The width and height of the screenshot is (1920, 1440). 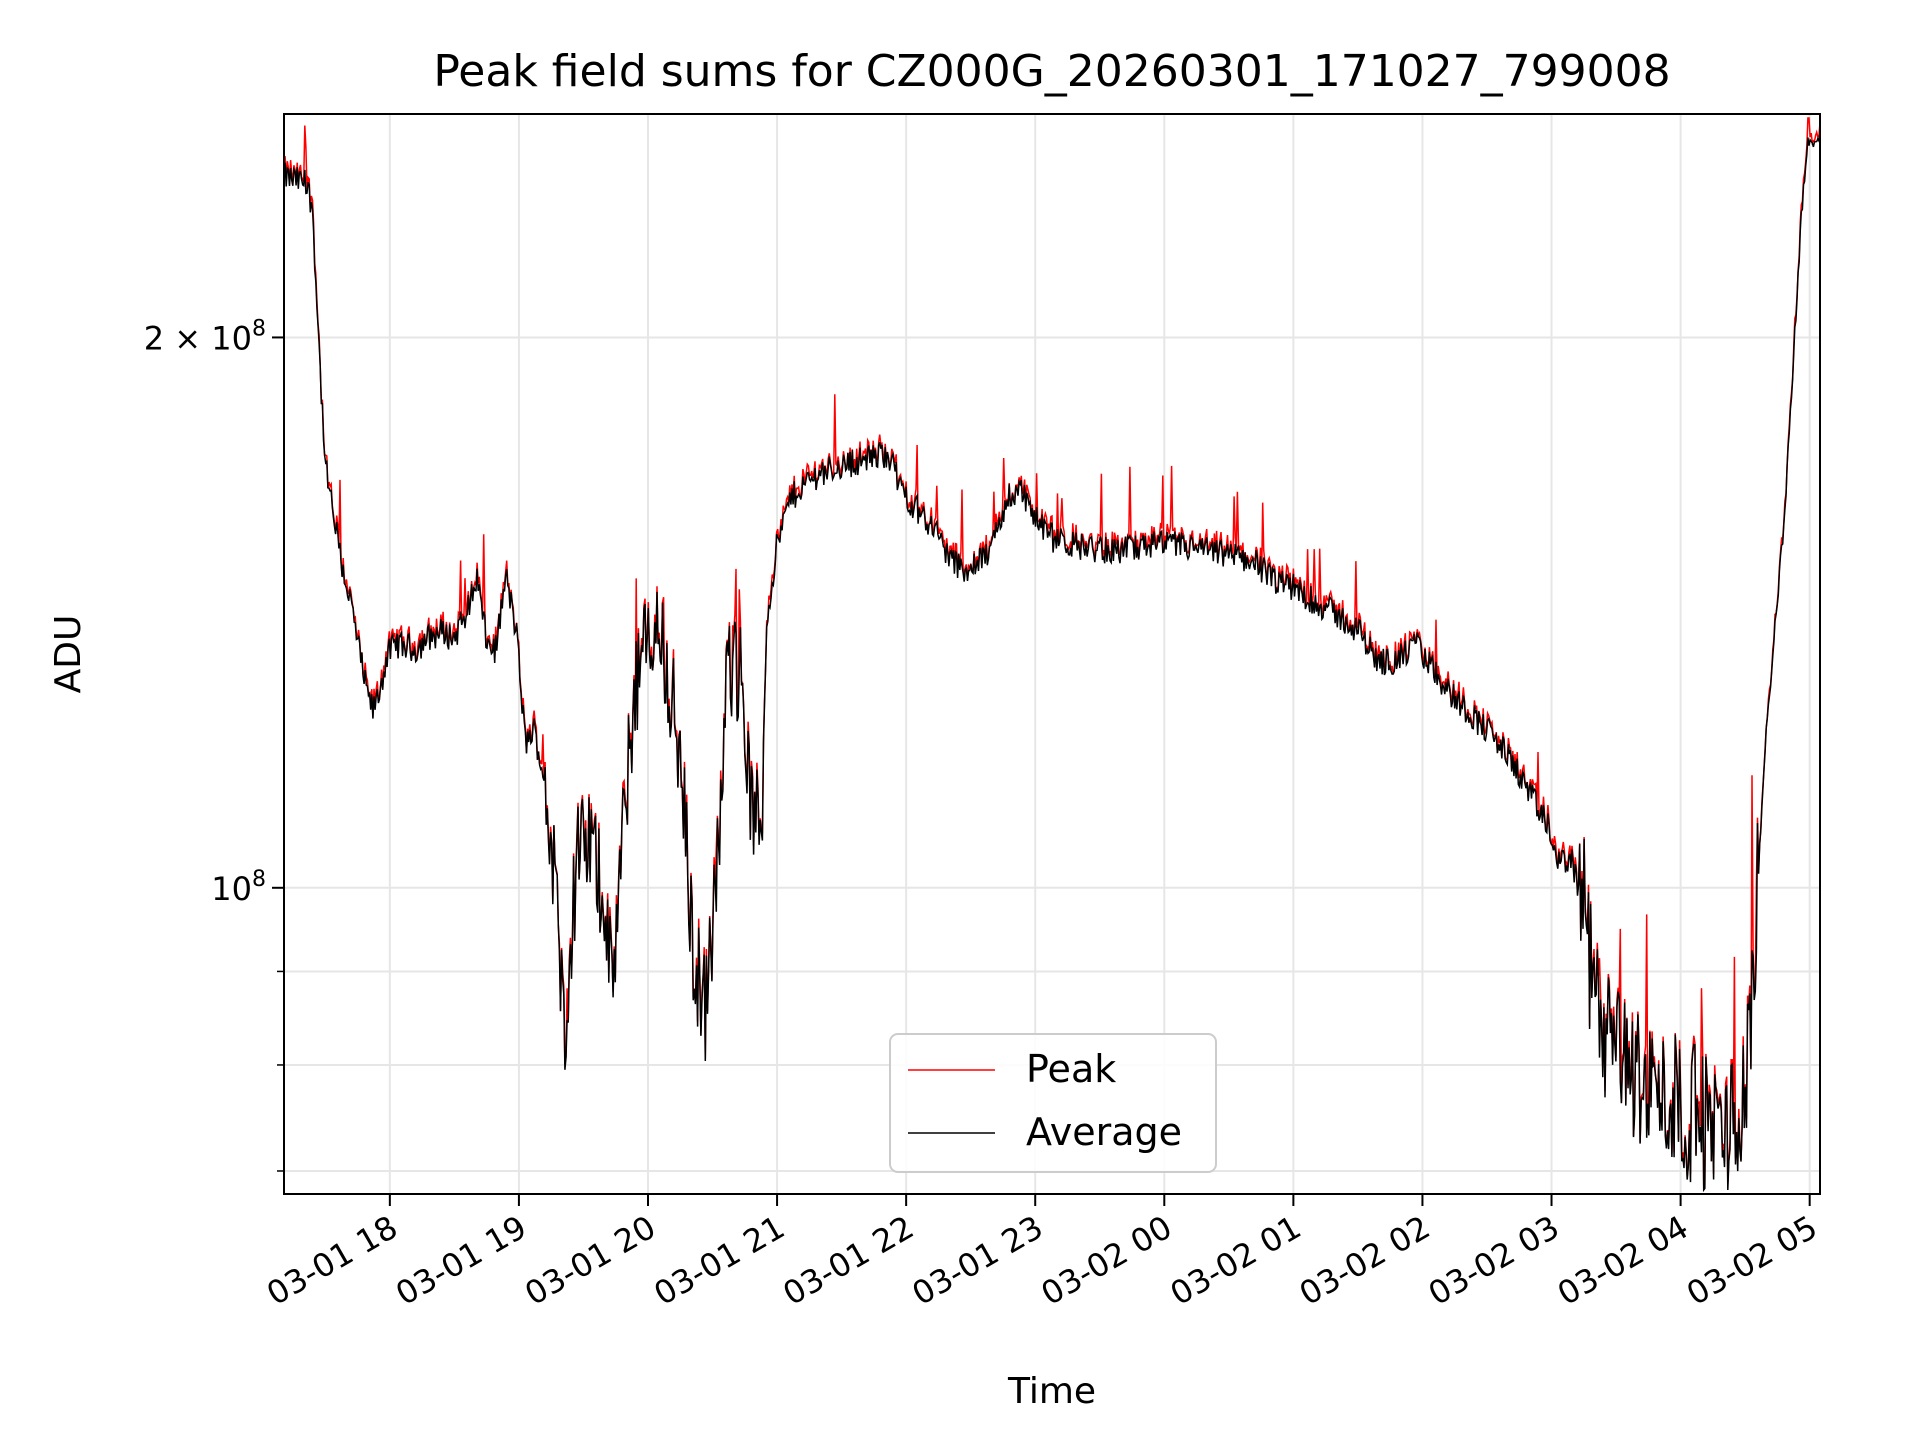 What do you see at coordinates (205, 336) in the screenshot?
I see `y-tick-label: 2 × 108` at bounding box center [205, 336].